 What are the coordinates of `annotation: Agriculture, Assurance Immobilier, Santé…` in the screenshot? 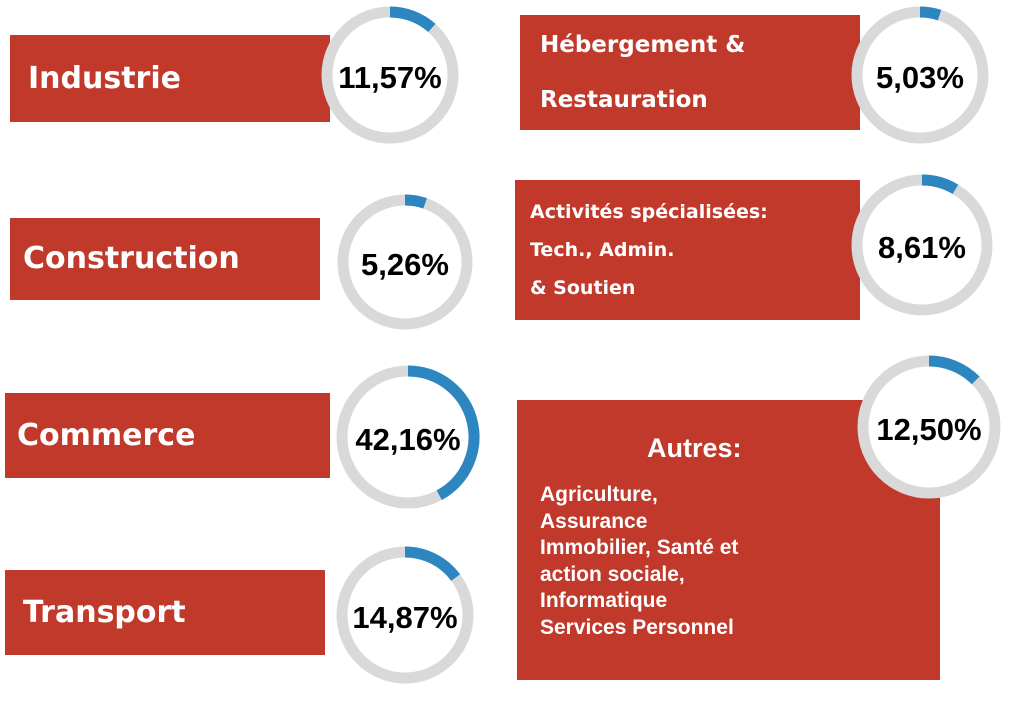 It's located at (639, 561).